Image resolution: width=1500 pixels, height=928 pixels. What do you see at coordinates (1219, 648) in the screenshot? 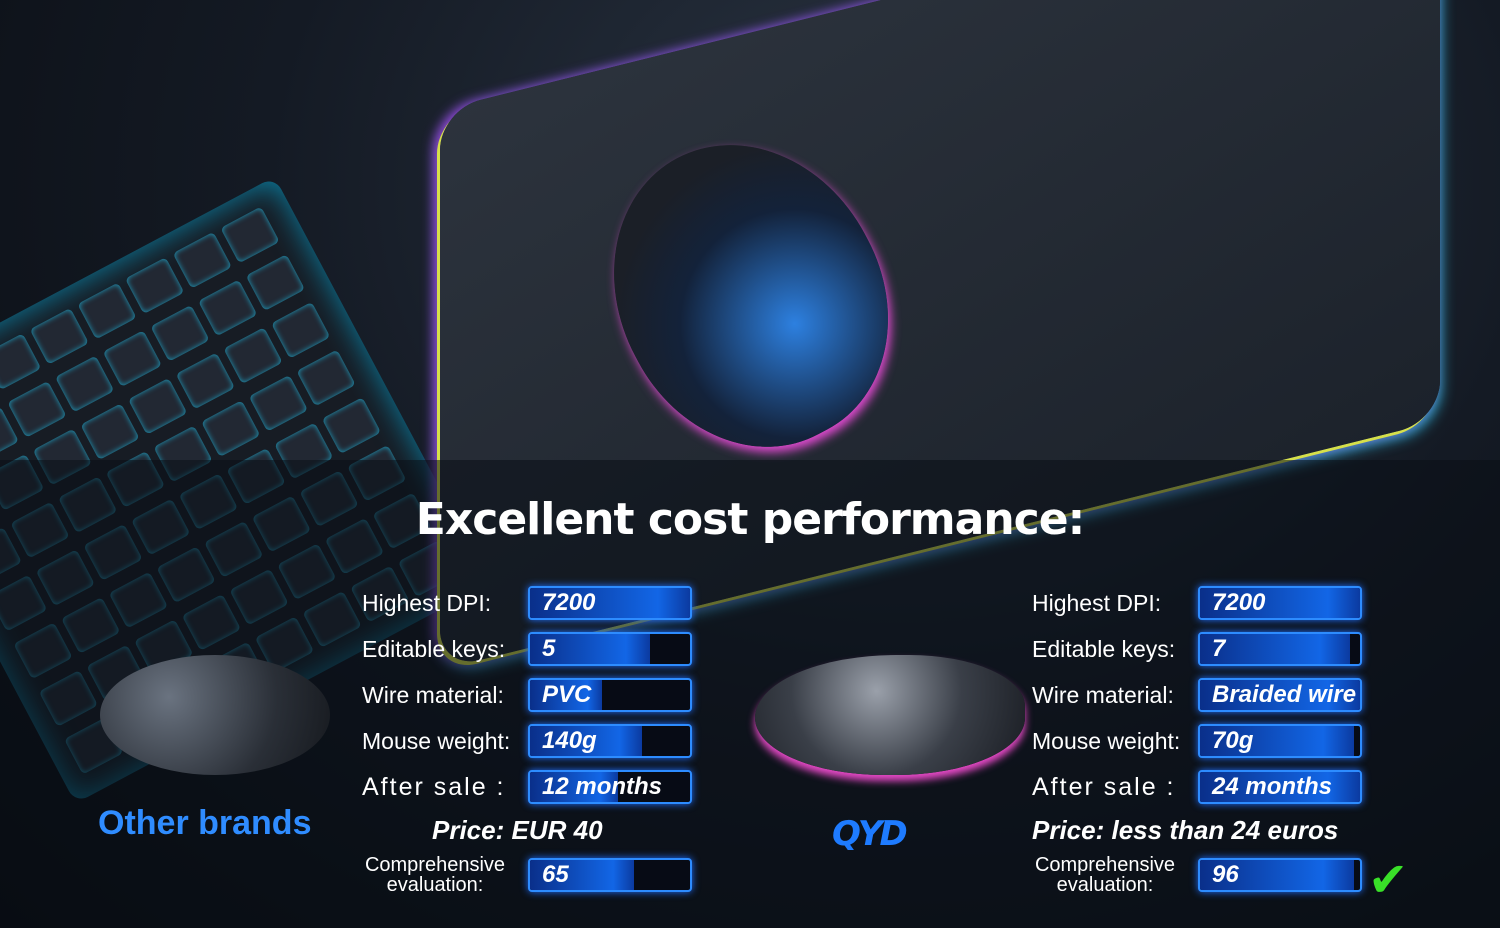
I see `spec-value: 7` at bounding box center [1219, 648].